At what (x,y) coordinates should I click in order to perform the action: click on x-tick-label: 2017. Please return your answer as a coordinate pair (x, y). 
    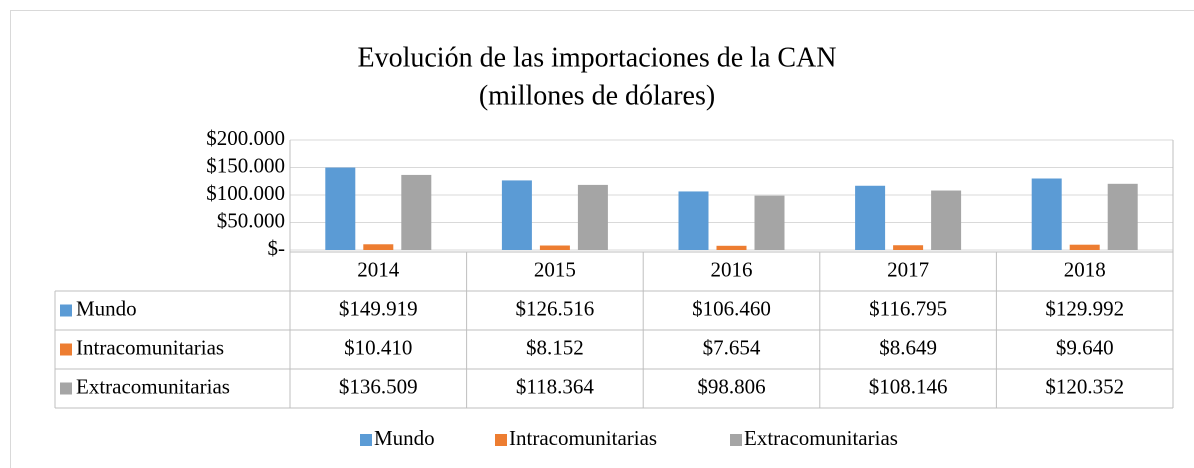
    Looking at the image, I should click on (908, 269).